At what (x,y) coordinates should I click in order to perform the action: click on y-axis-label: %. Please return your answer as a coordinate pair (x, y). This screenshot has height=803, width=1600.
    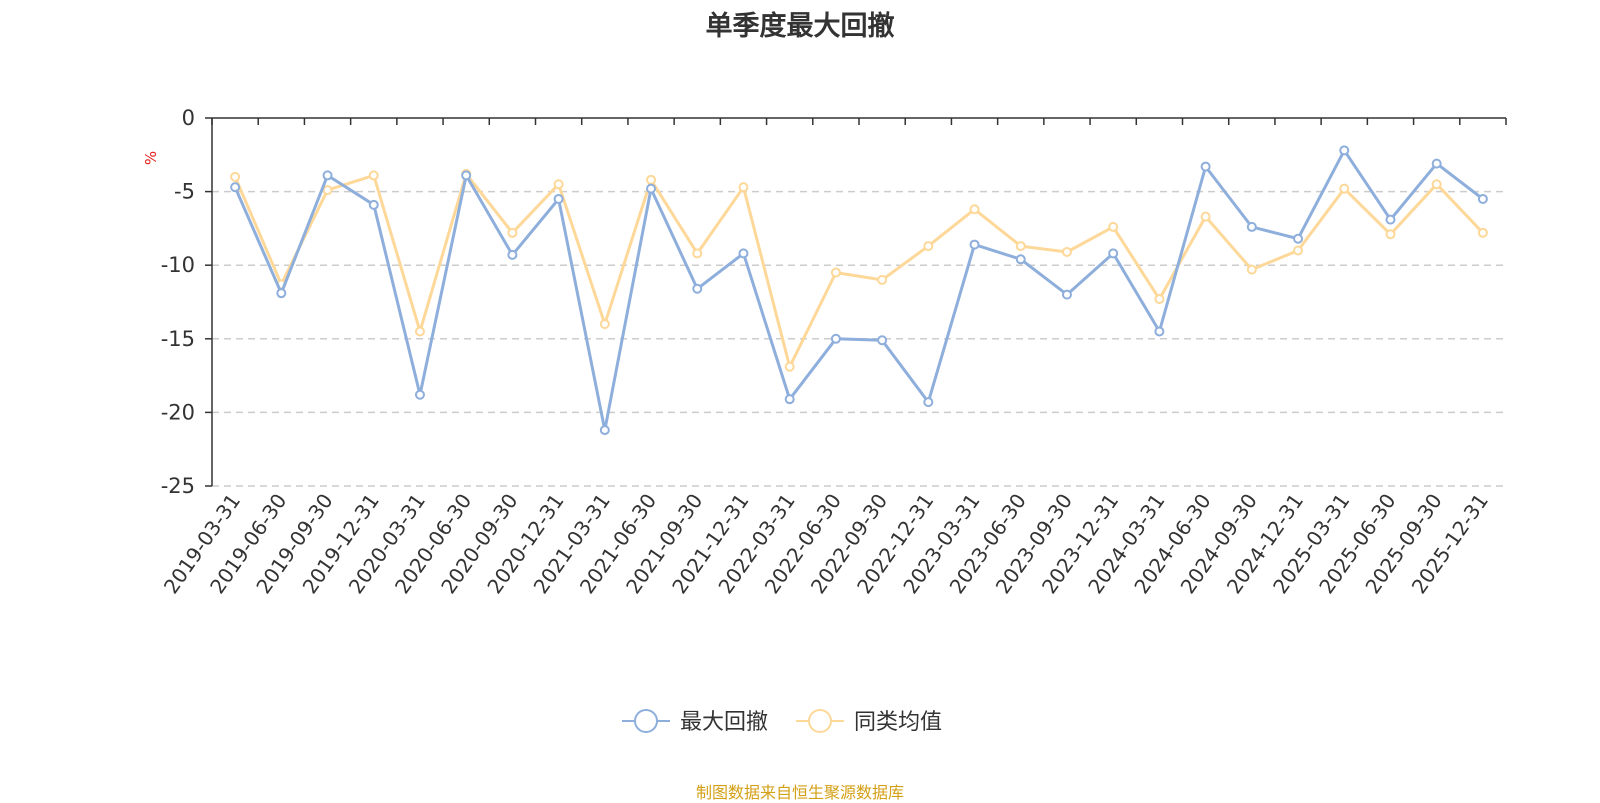
    Looking at the image, I should click on (151, 158).